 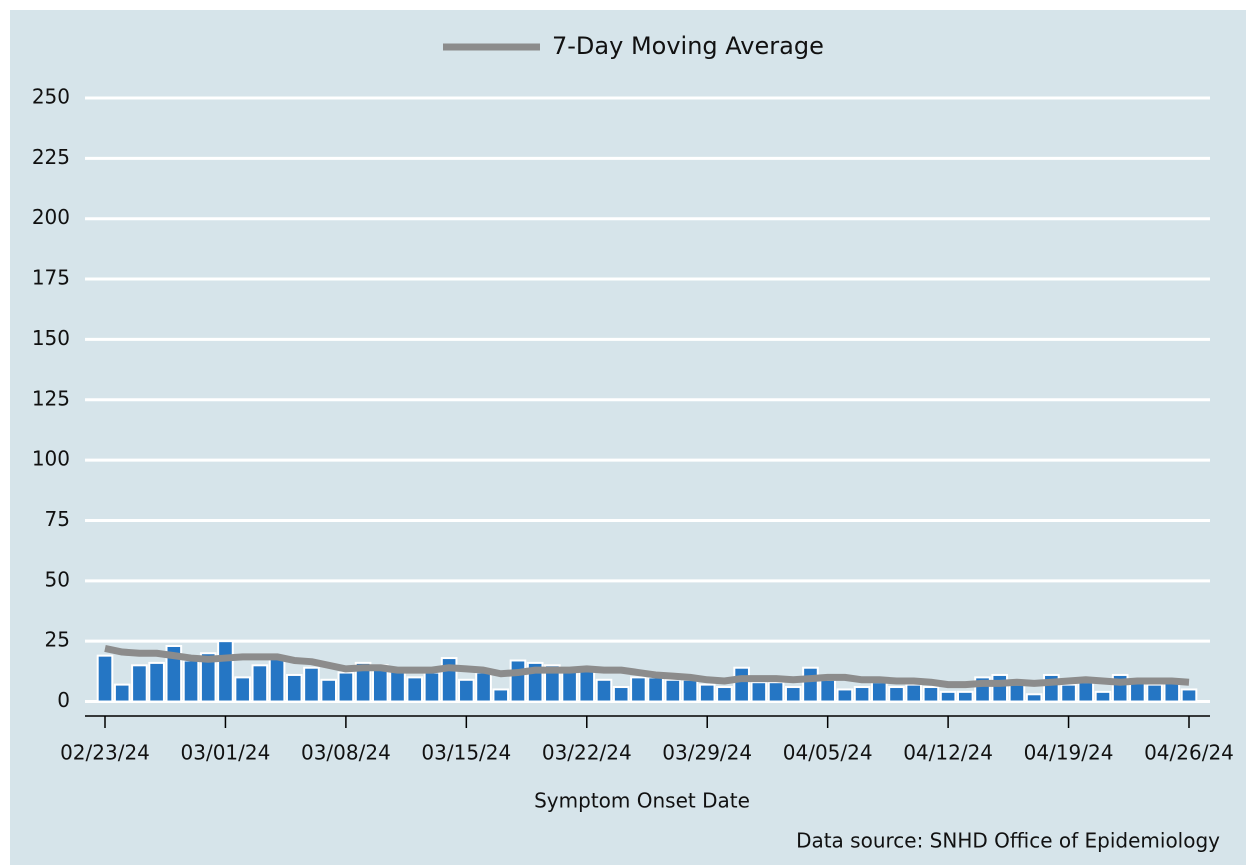 What do you see at coordinates (828, 753) in the screenshot?
I see `x-tick-label: 04/05/24` at bounding box center [828, 753].